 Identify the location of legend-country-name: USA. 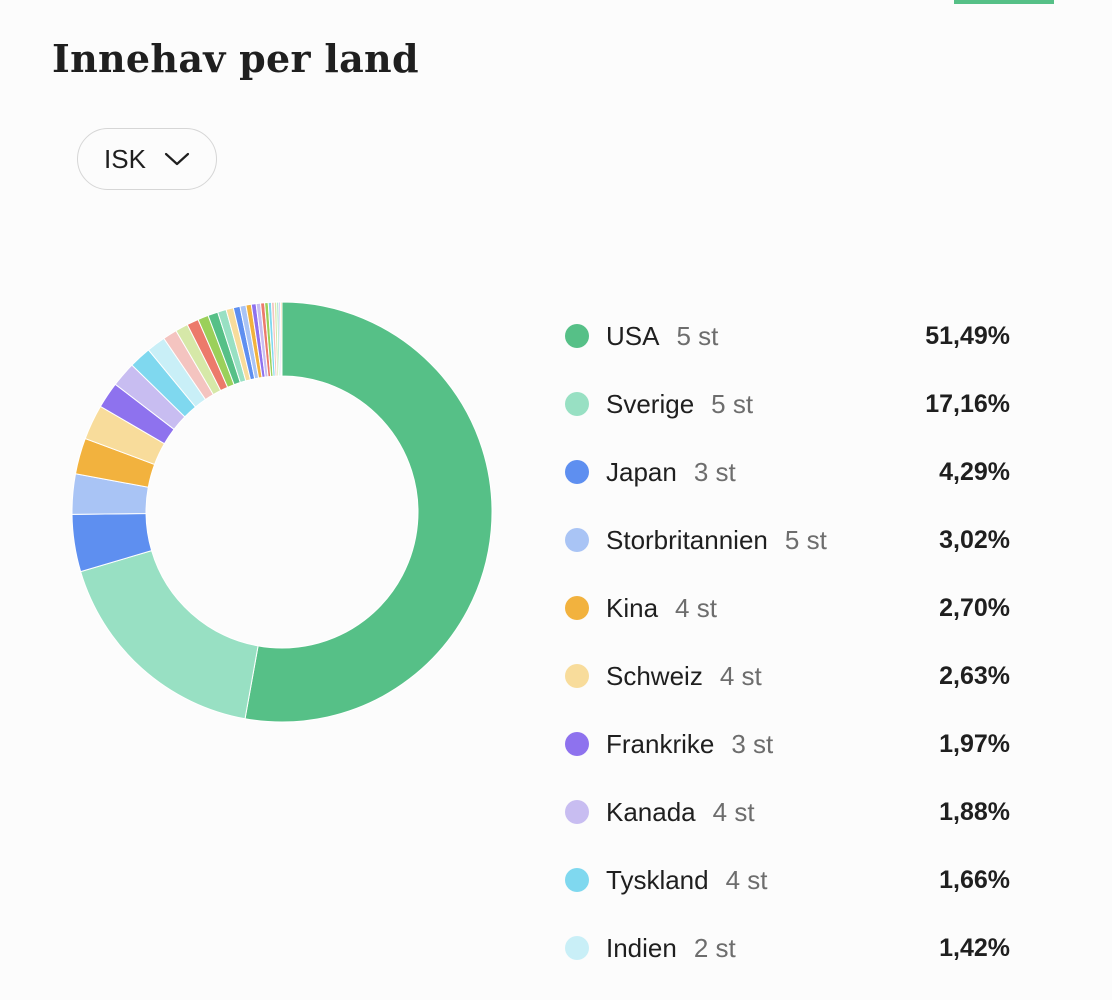
(633, 335).